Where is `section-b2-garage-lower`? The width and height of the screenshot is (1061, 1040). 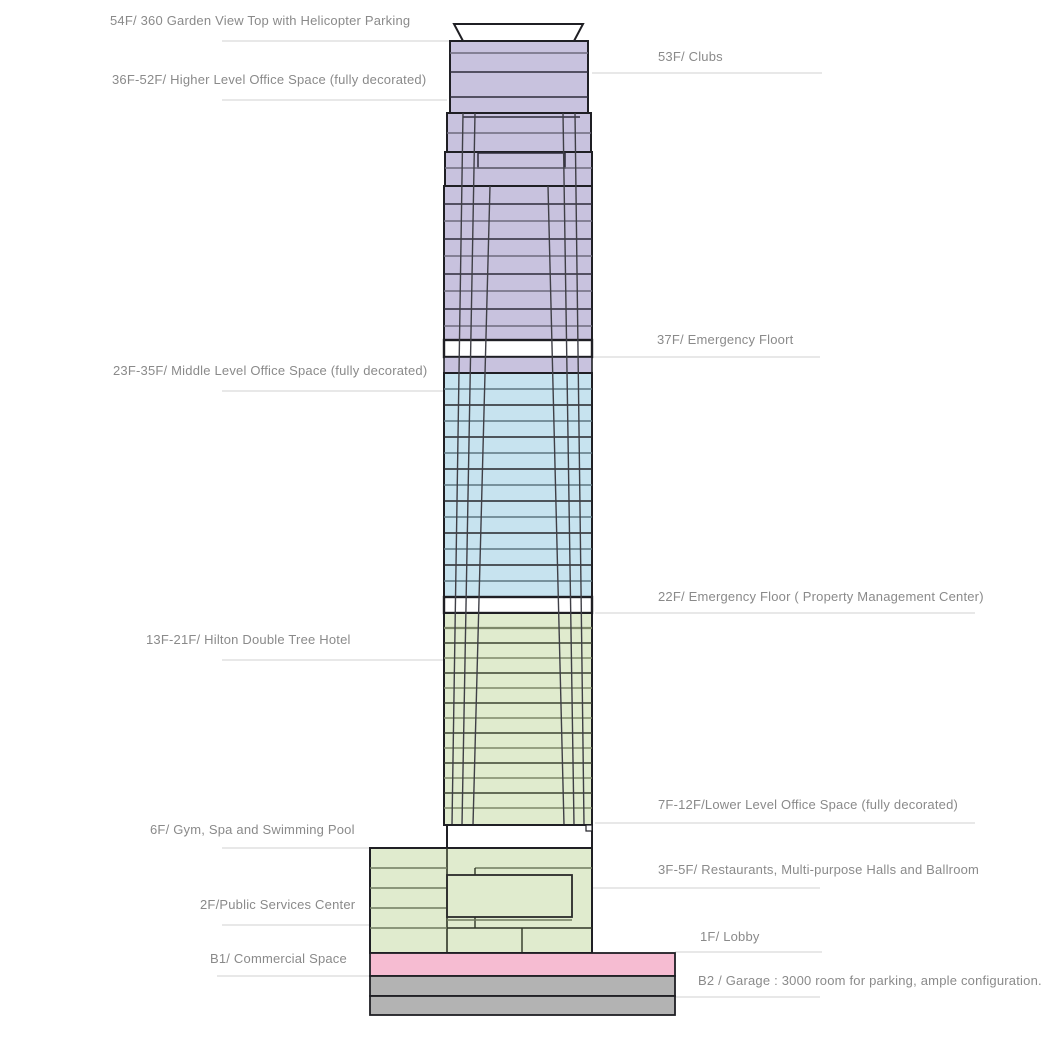
section-b2-garage-lower is located at coordinates (522, 1005).